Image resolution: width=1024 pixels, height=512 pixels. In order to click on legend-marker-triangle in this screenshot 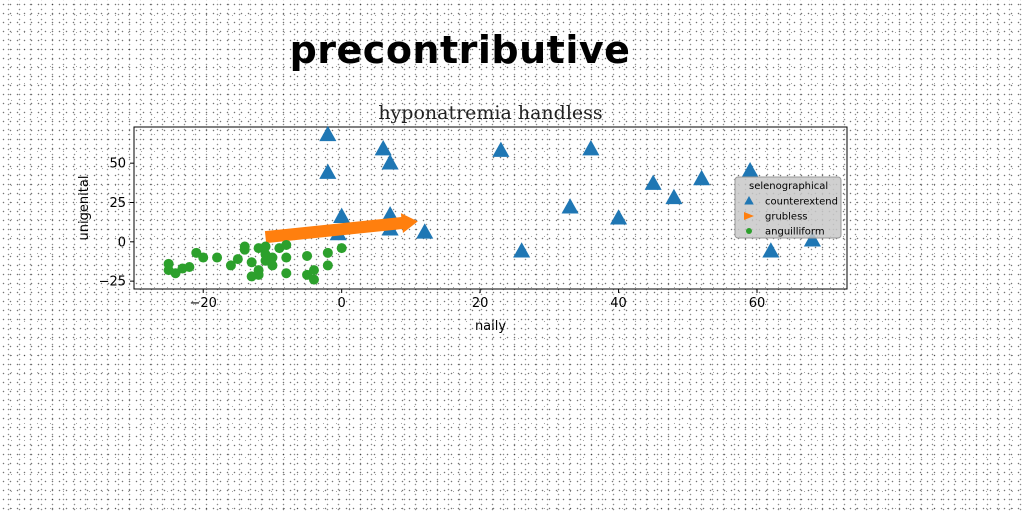, I will do `click(749, 200)`.